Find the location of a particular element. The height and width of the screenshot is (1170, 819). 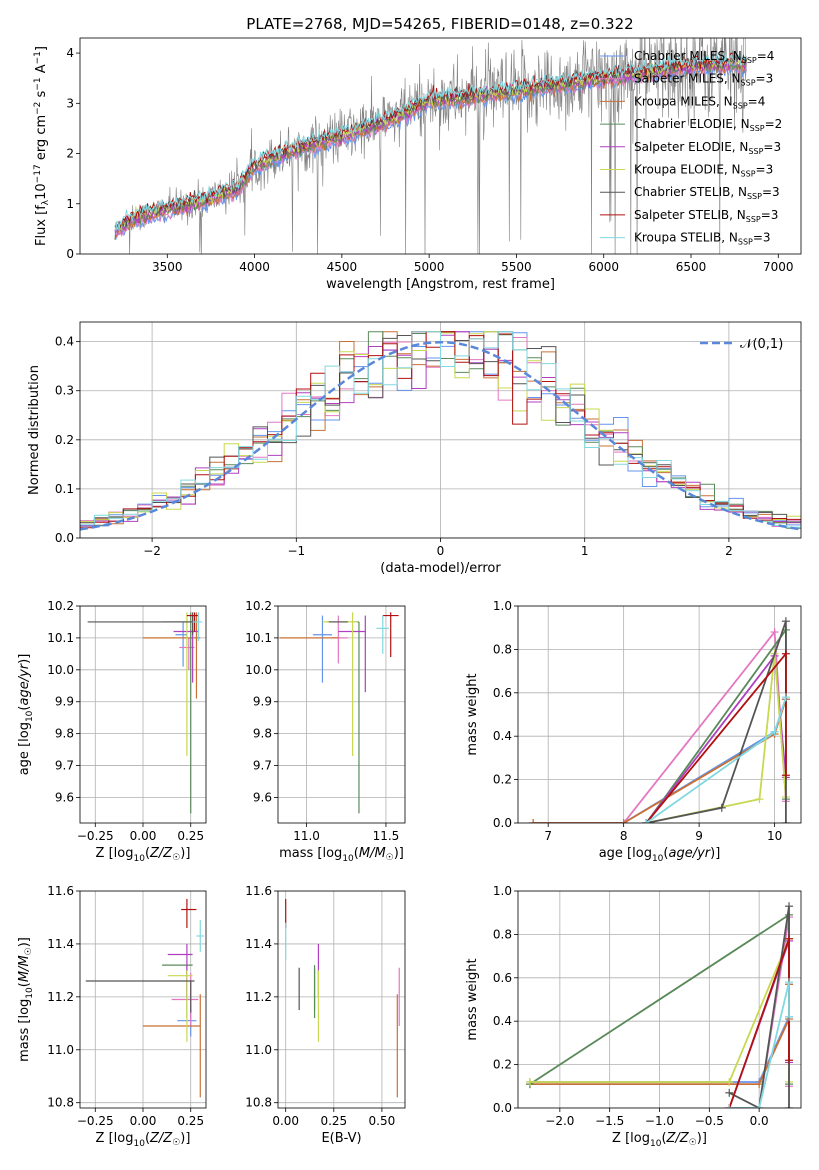

mass_weight_vs_age-ylabel: mass weight is located at coordinates (472, 714).